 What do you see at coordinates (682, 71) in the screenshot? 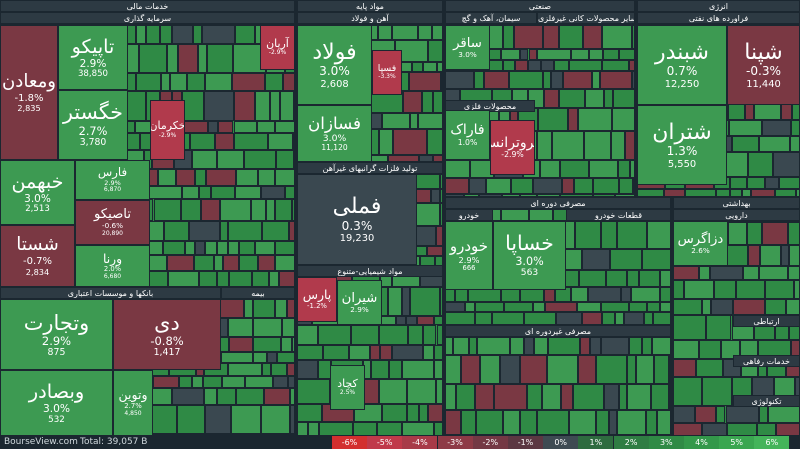
I see `tile-change: 0.7%` at bounding box center [682, 71].